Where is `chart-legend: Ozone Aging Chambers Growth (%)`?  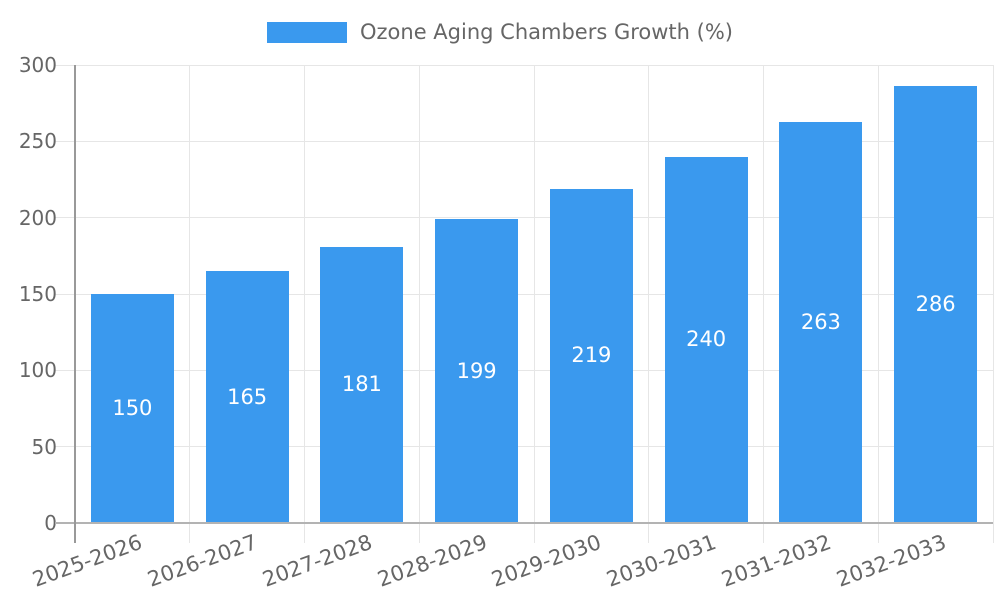 chart-legend: Ozone Aging Chambers Growth (%) is located at coordinates (500, 32).